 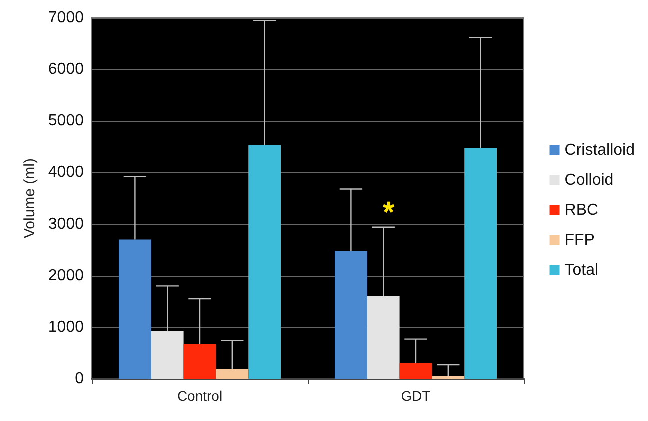 I want to click on y-tick-label: 7000, so click(x=66, y=18).